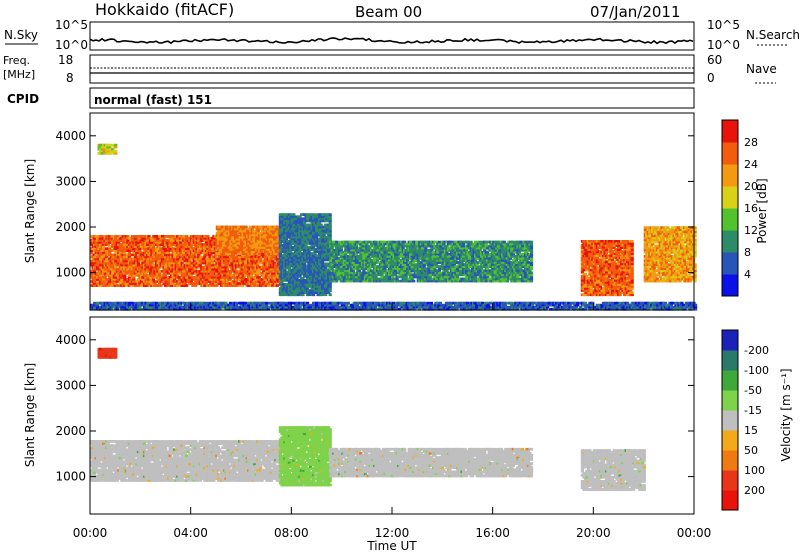 The image size is (800, 554). Describe the element at coordinates (351, 98) in the screenshot. I see `cpid-panel: CPID normal (fast) 151` at that location.